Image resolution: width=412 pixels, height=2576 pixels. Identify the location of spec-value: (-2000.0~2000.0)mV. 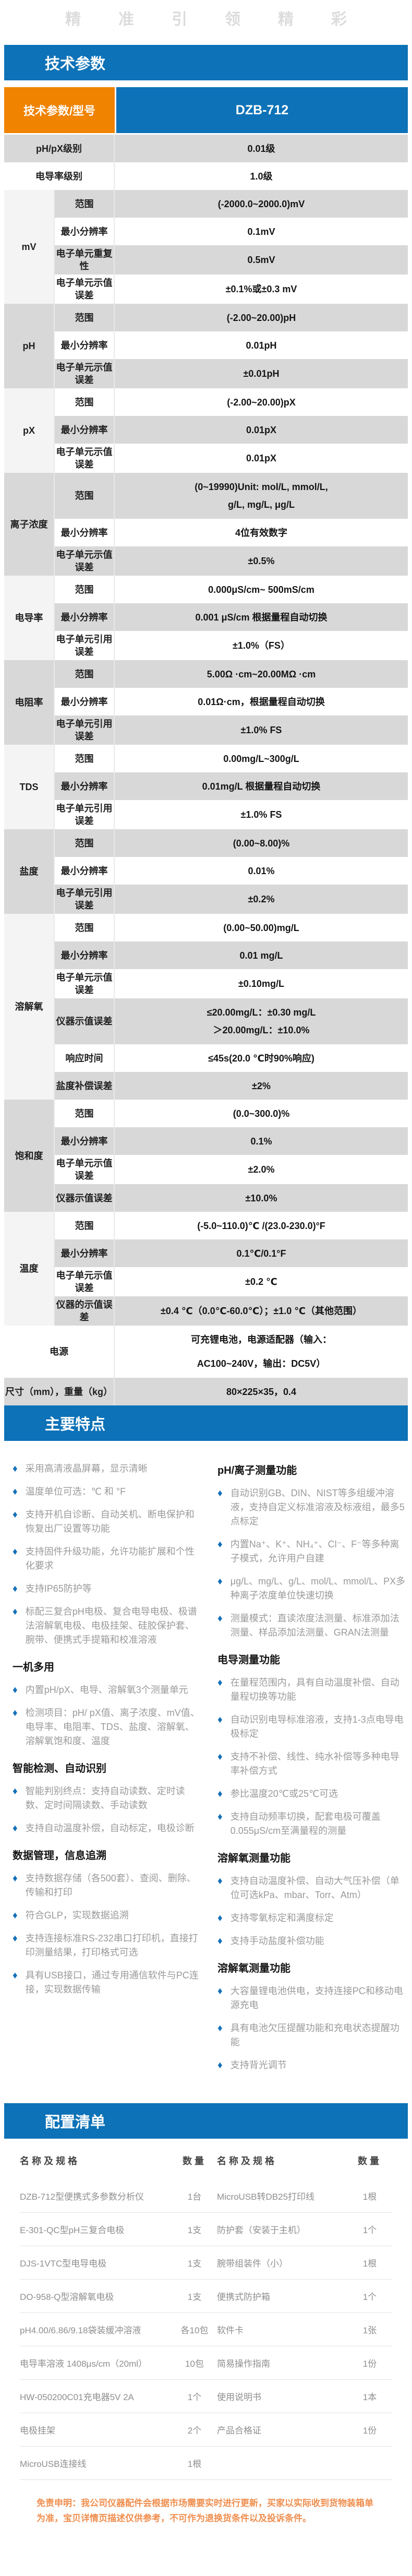
(261, 204).